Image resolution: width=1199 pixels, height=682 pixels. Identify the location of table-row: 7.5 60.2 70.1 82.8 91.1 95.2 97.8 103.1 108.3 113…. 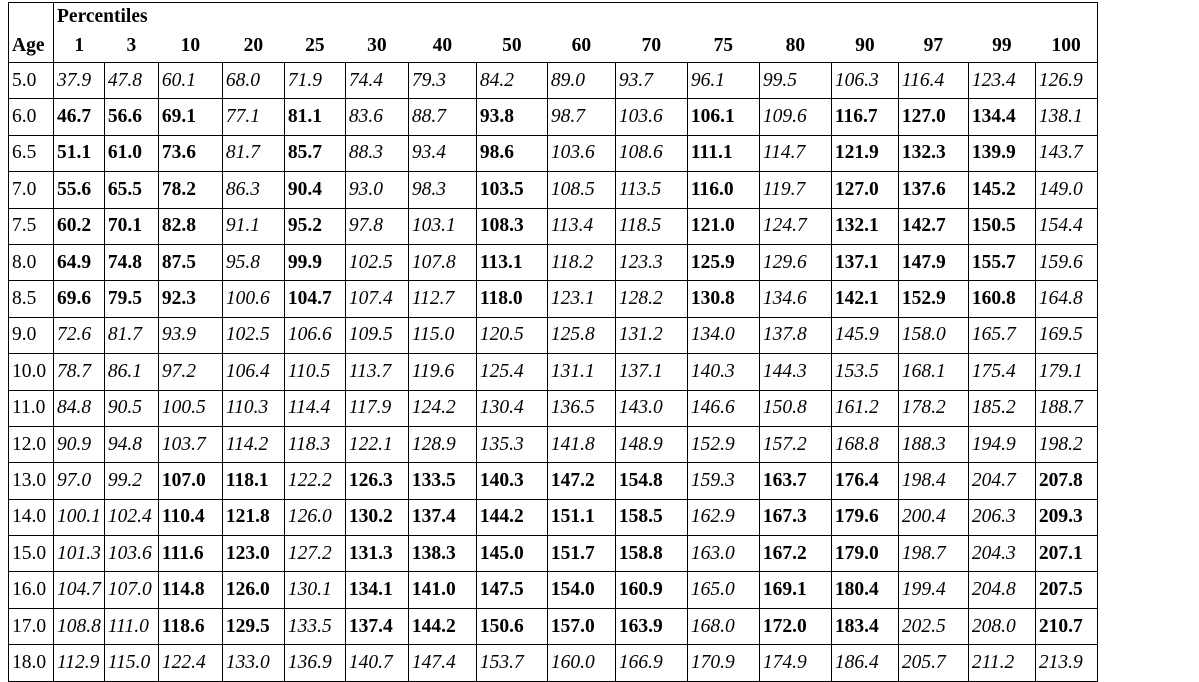
(553, 226).